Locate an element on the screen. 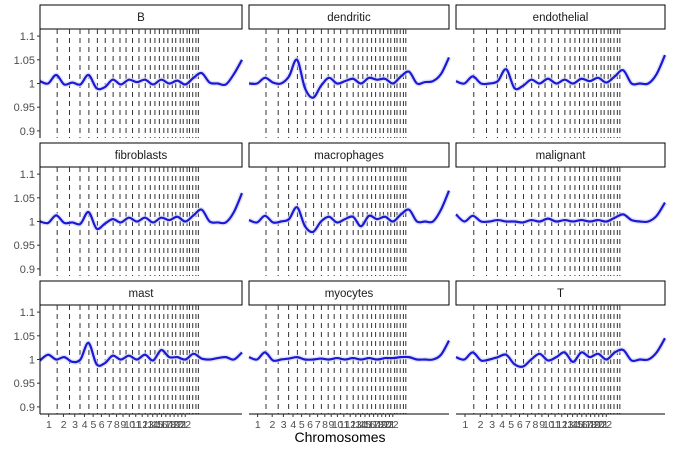 This screenshot has width=673, height=456. facet-panel: dendritic is located at coordinates (350, 71).